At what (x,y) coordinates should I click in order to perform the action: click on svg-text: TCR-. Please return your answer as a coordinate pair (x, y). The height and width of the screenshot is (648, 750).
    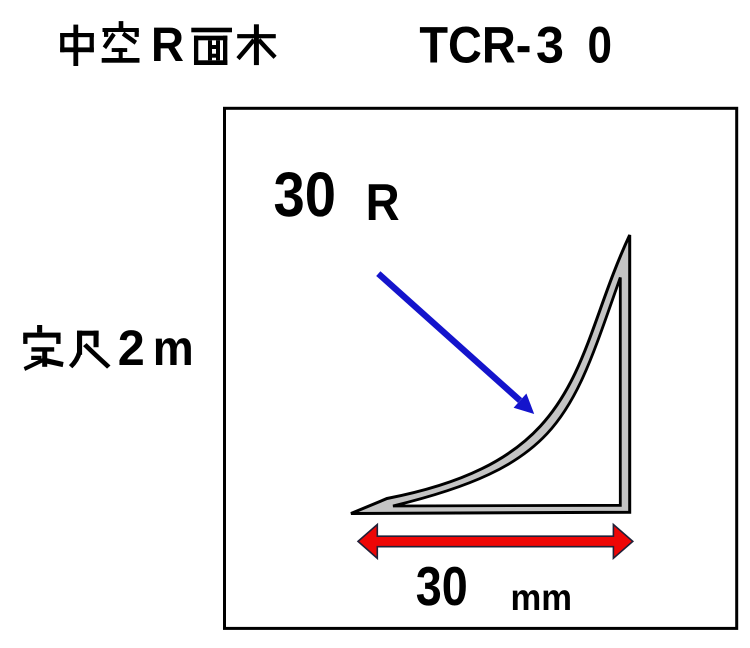
    Looking at the image, I should click on (475, 44).